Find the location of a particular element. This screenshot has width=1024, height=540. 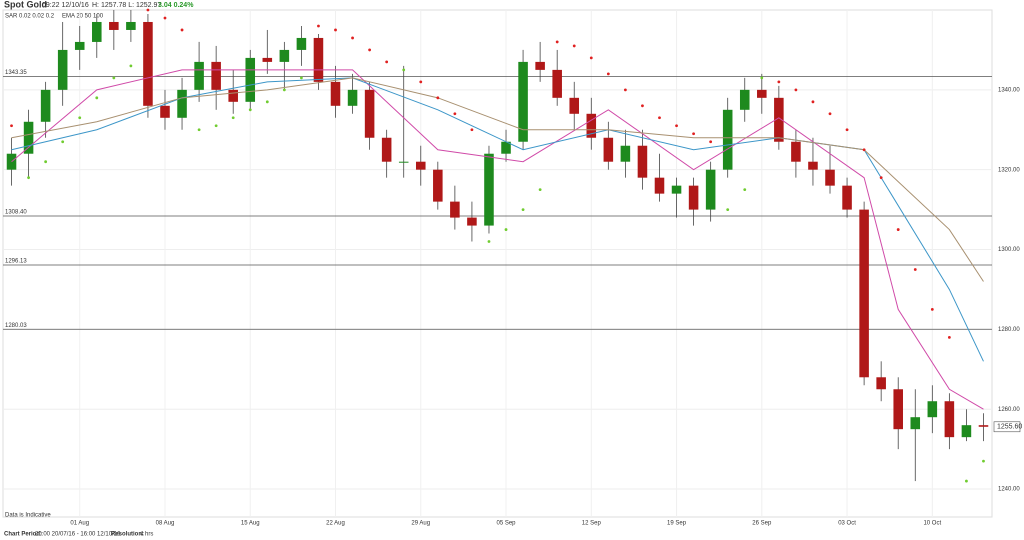

x-tick-label: 19 Sep is located at coordinates (677, 524).